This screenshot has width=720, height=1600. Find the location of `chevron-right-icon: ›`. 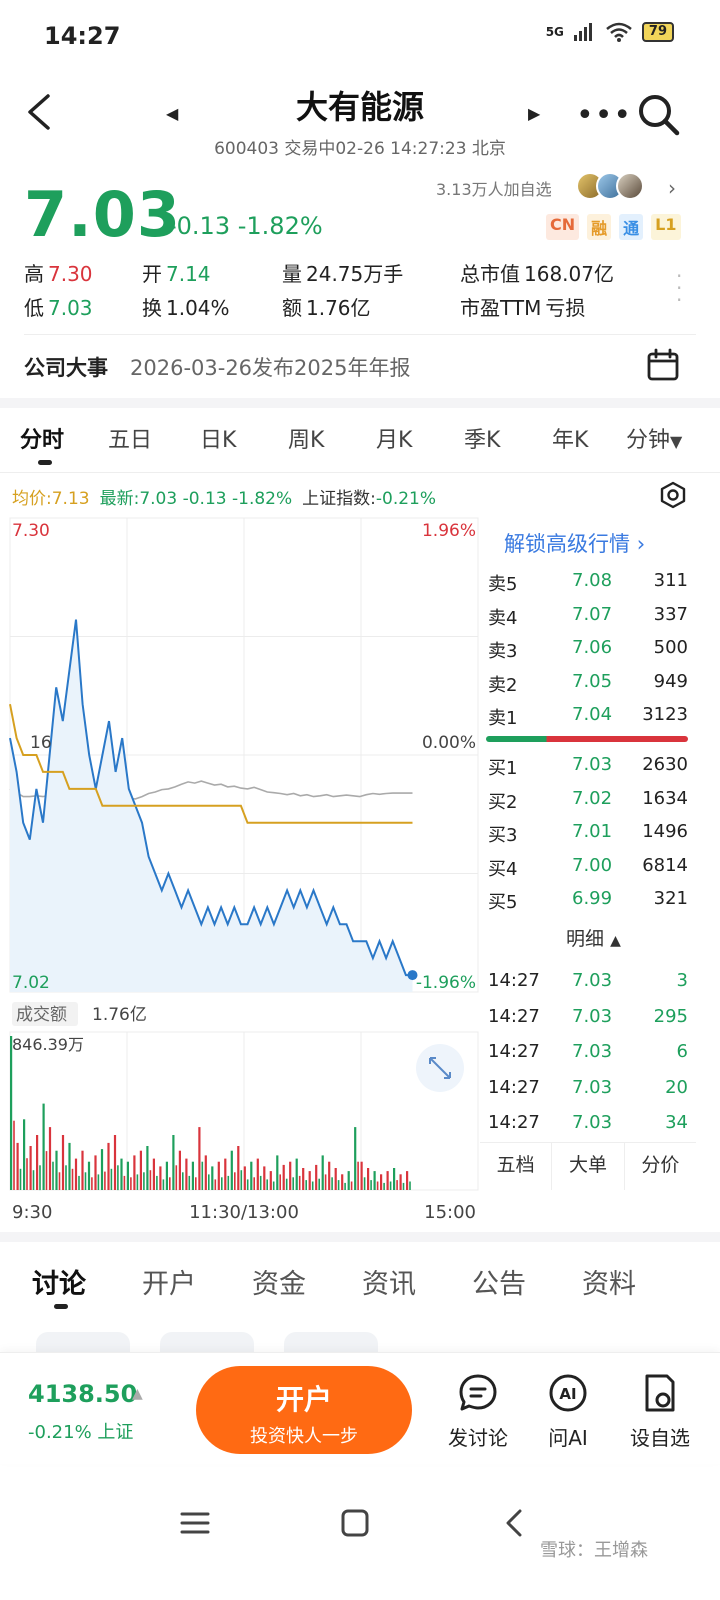

chevron-right-icon: › is located at coordinates (672, 188).